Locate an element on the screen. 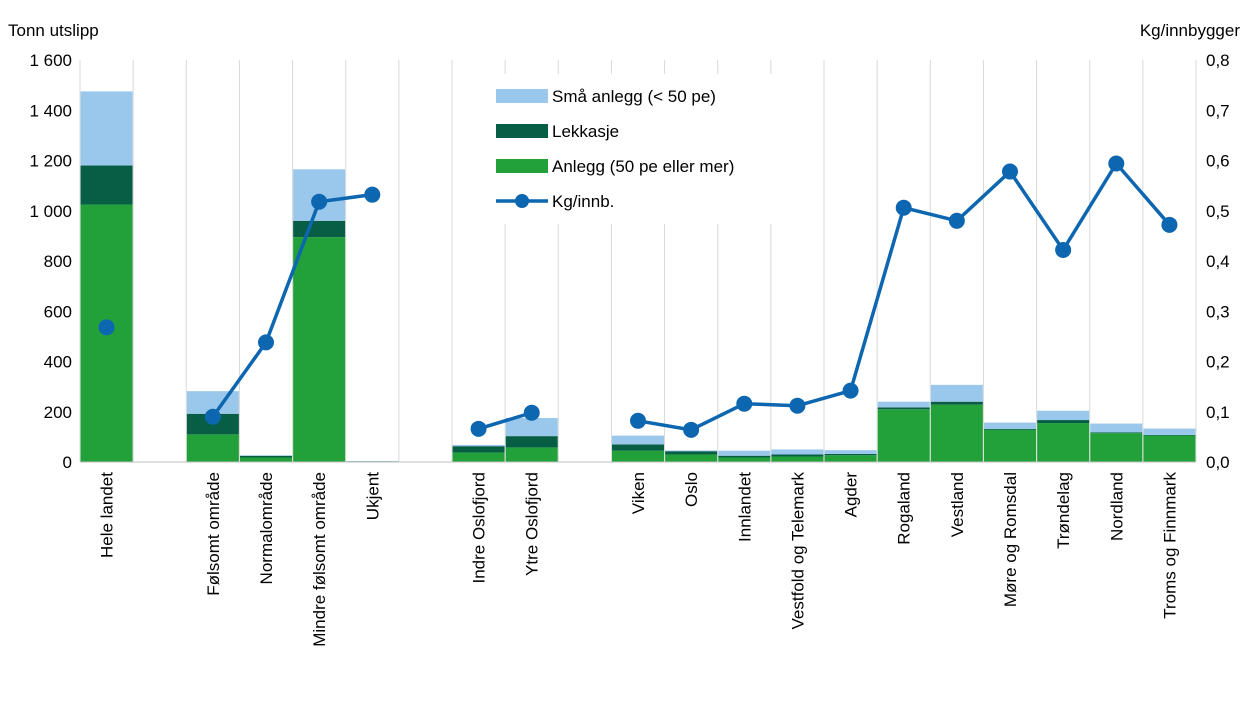 The width and height of the screenshot is (1248, 702). category-label: Nordland is located at coordinates (1116, 506).